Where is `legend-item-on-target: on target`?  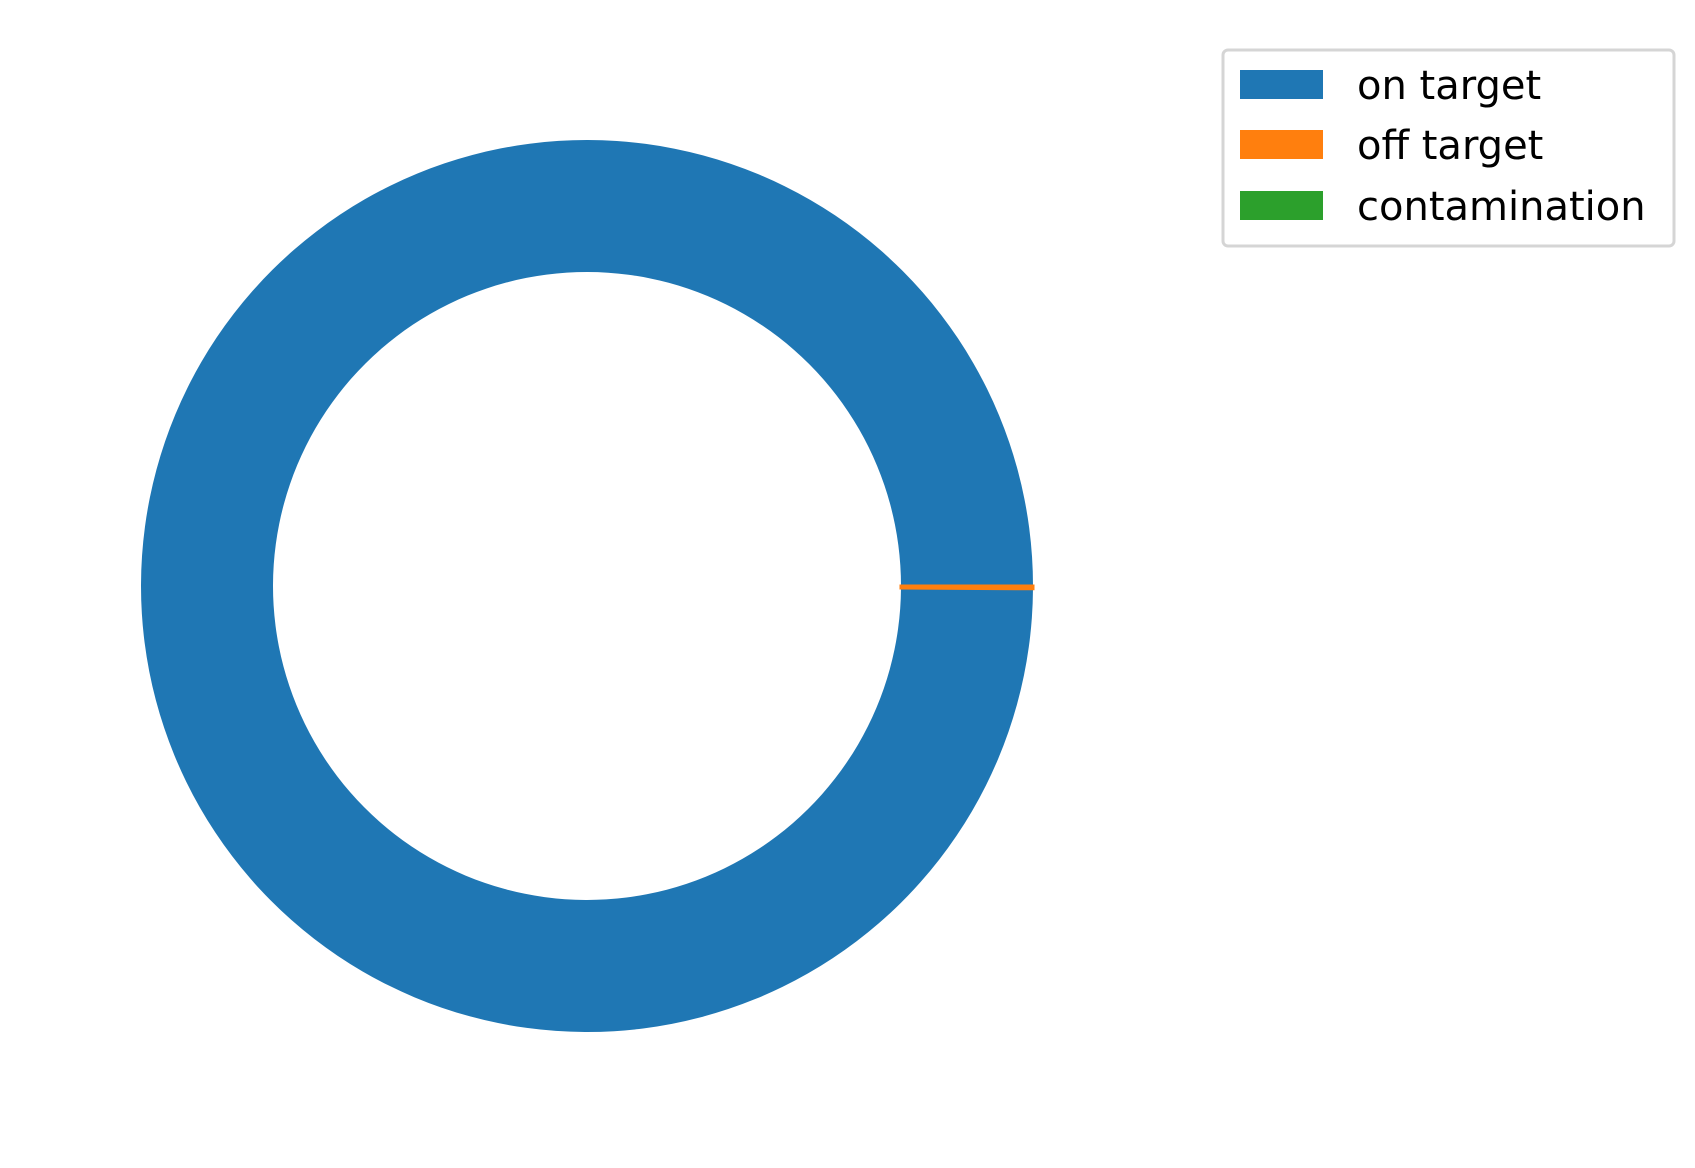 legend-item-on-target: on target is located at coordinates (1390, 86).